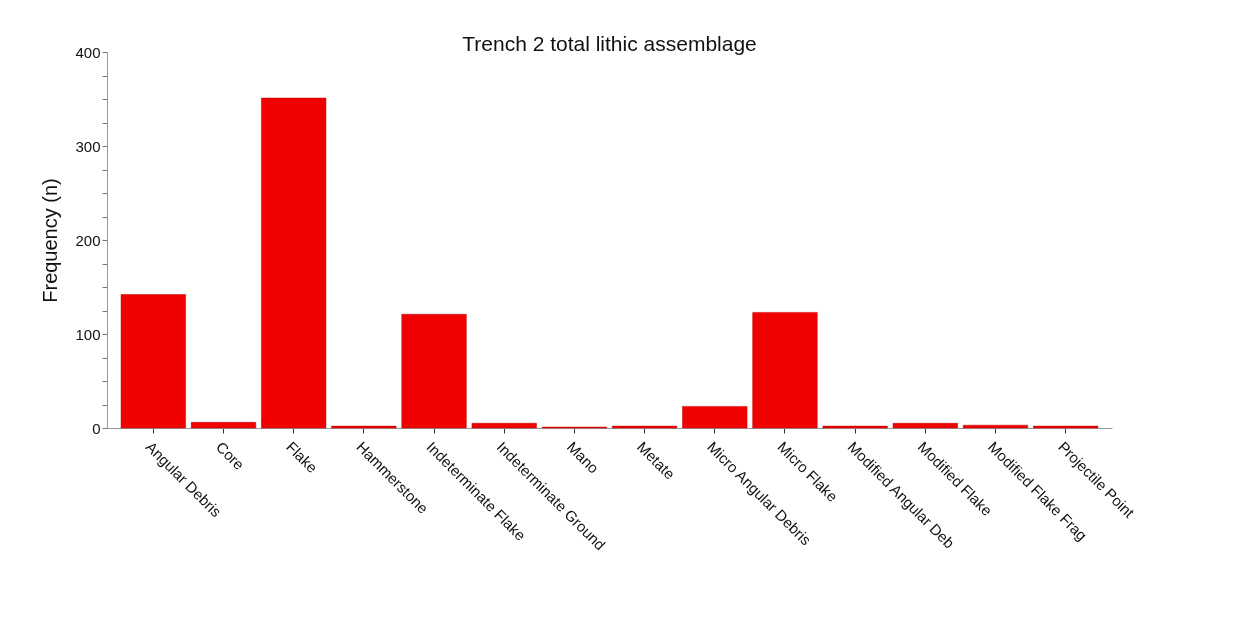  What do you see at coordinates (88, 240) in the screenshot?
I see `y-tick-label: 200` at bounding box center [88, 240].